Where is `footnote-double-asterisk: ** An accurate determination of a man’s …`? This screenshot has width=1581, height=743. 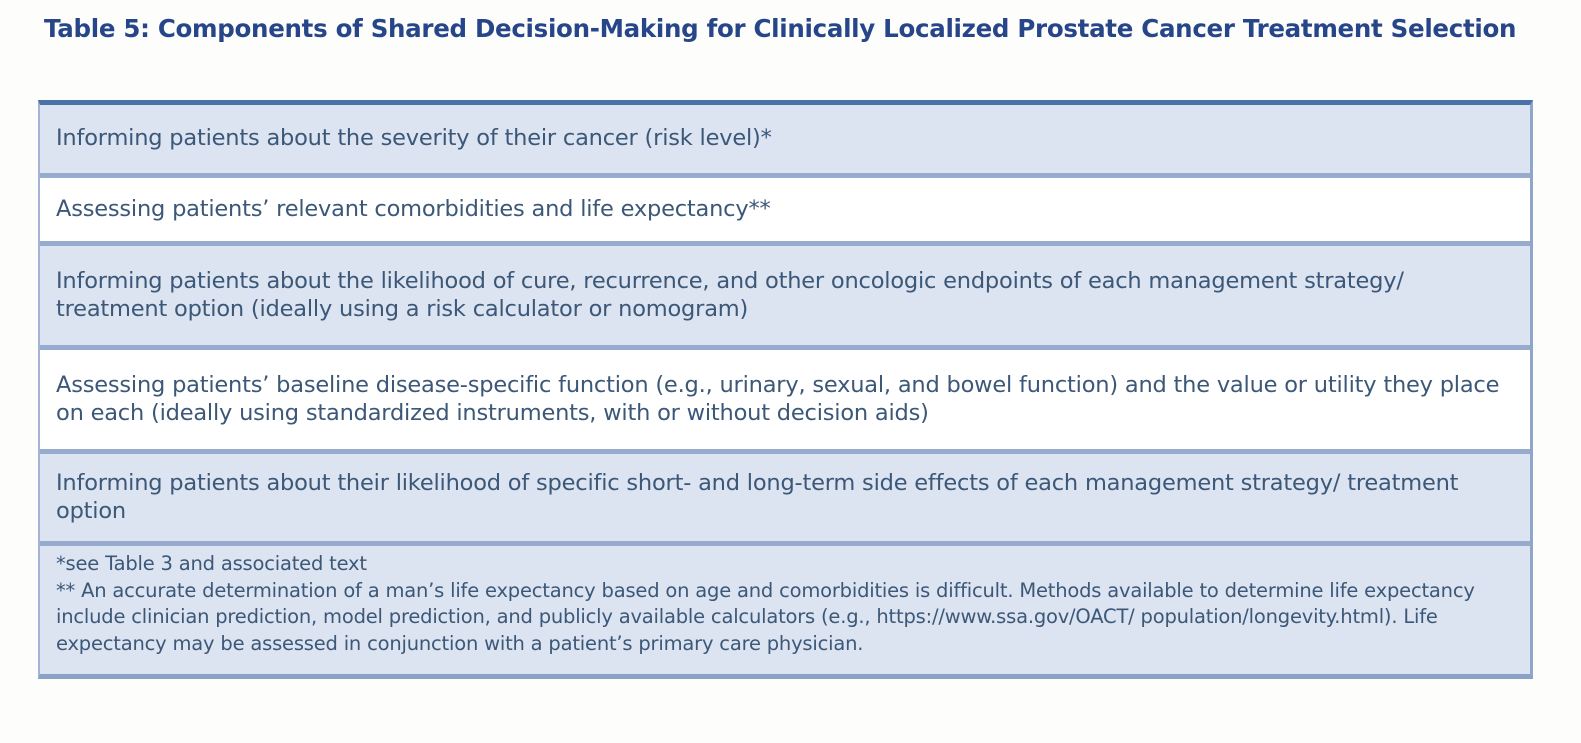 footnote-double-asterisk: ** An accurate determination of a man’s … is located at coordinates (765, 616).